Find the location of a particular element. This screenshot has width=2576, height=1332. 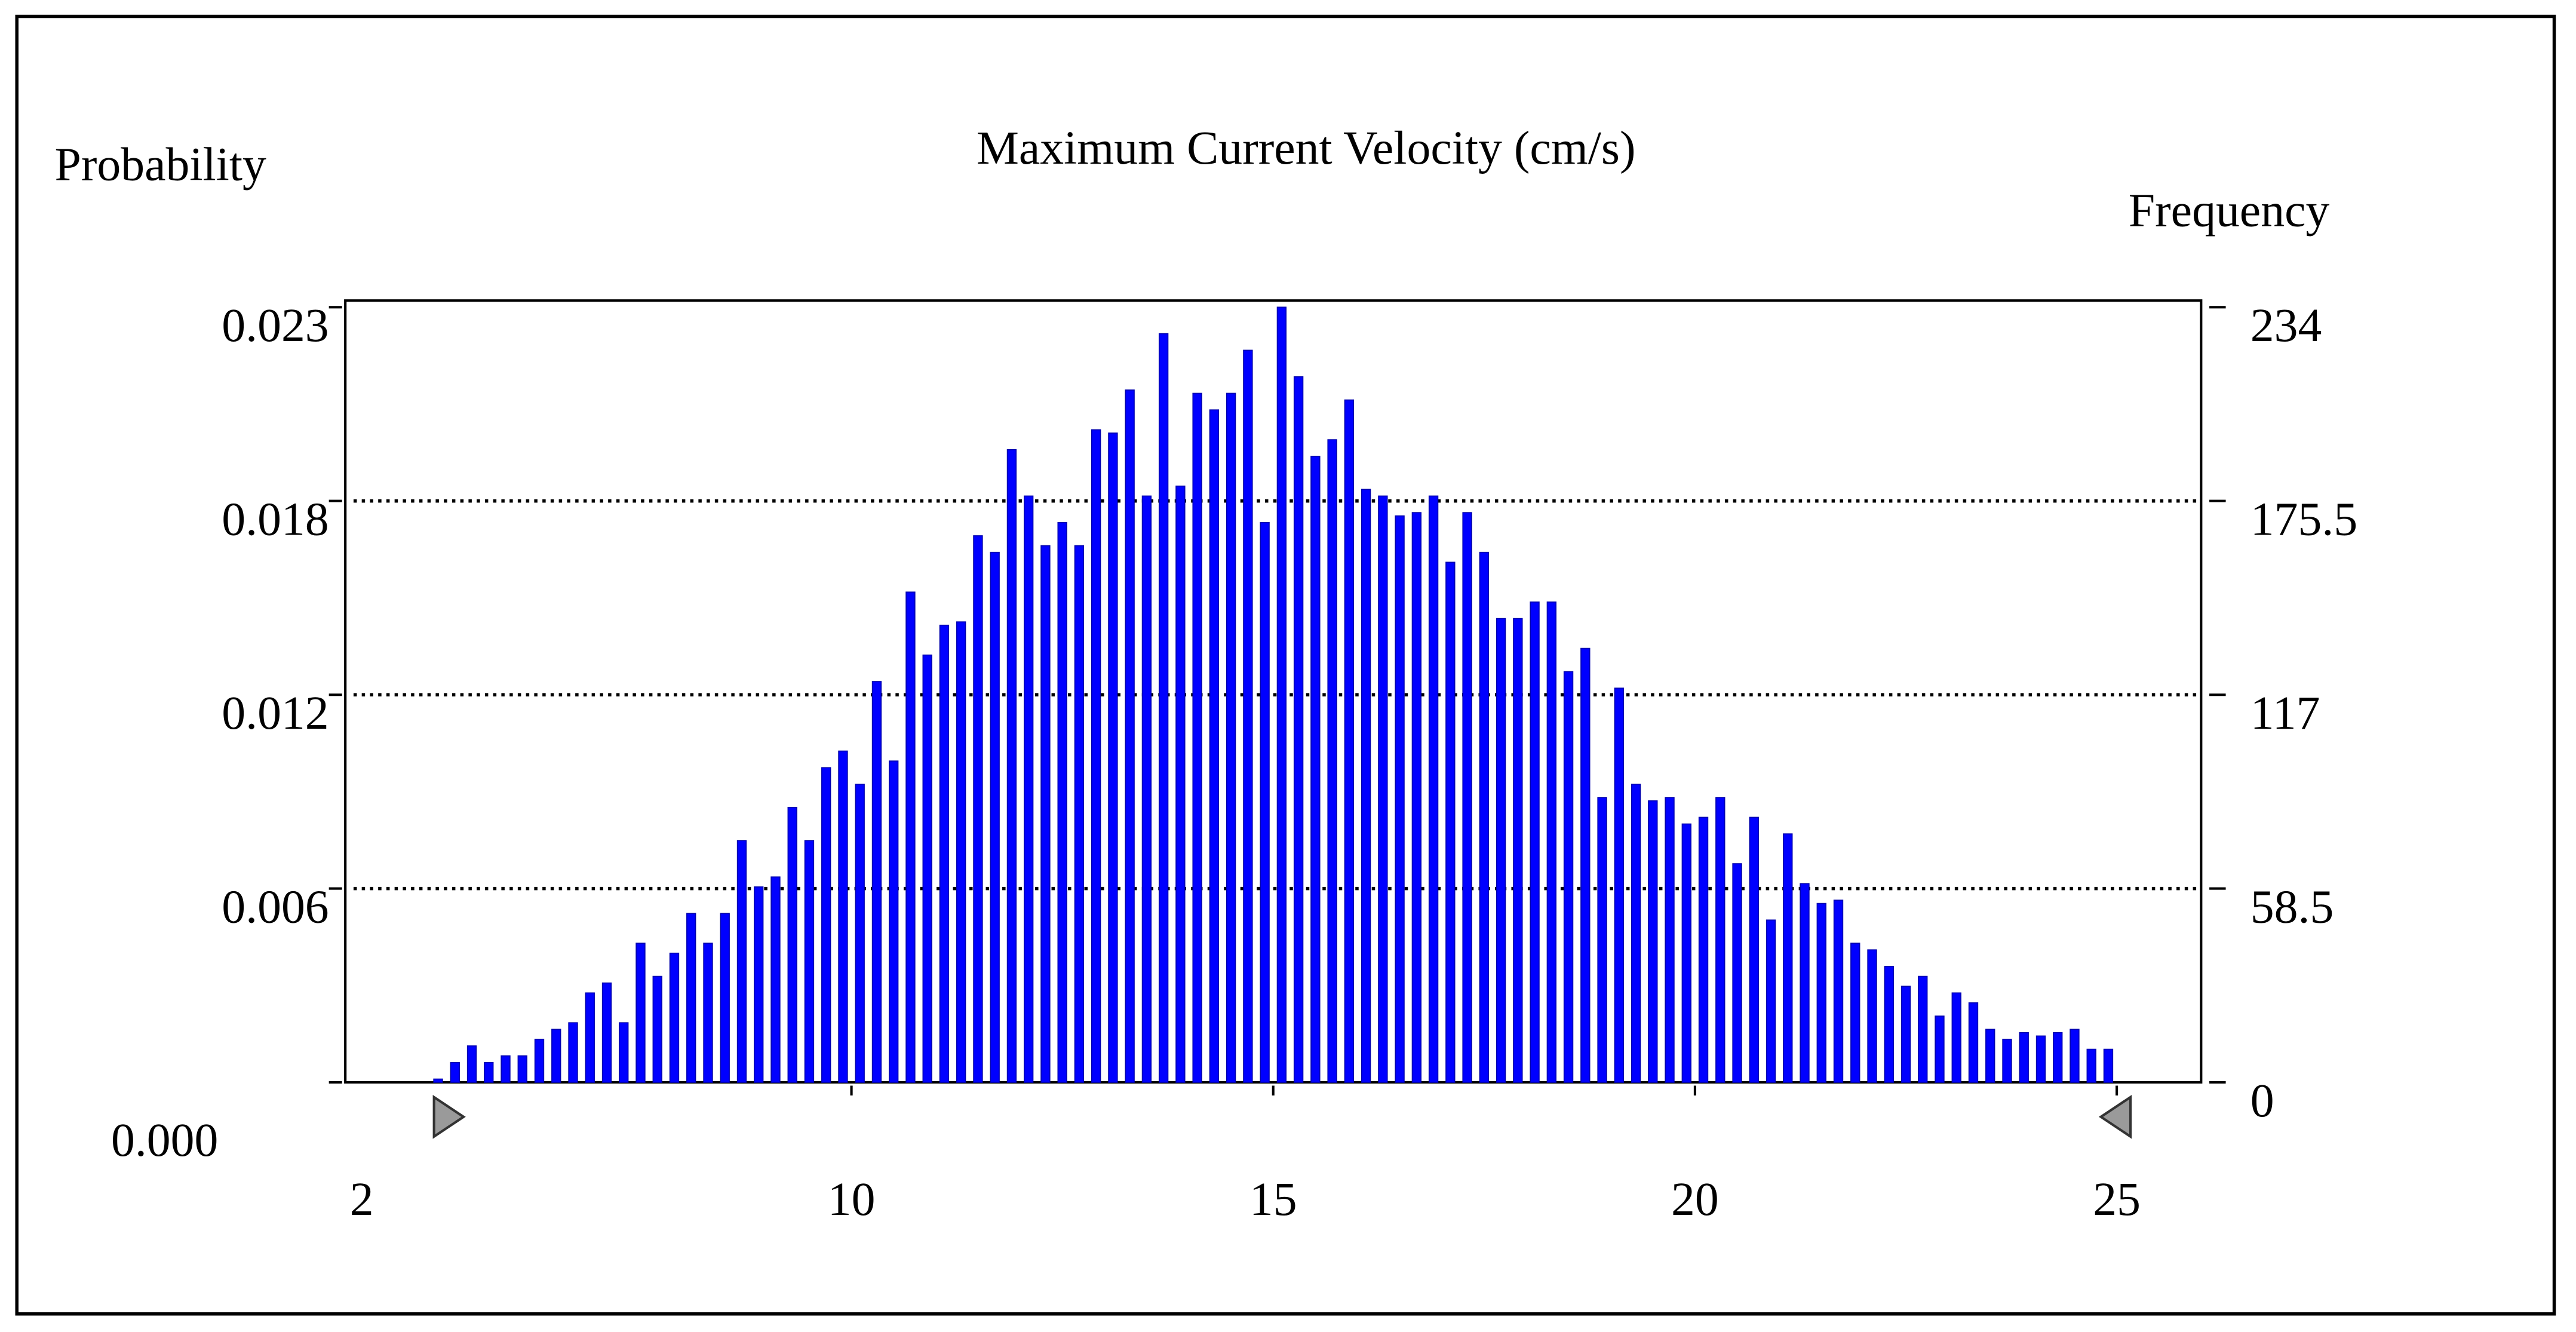

y2-tick-label: 0.018 is located at coordinates (275, 519).